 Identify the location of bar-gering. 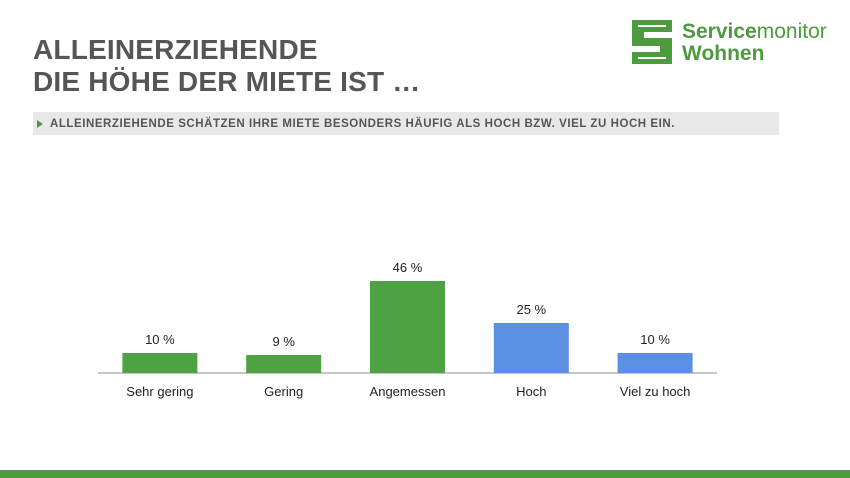
(284, 364).